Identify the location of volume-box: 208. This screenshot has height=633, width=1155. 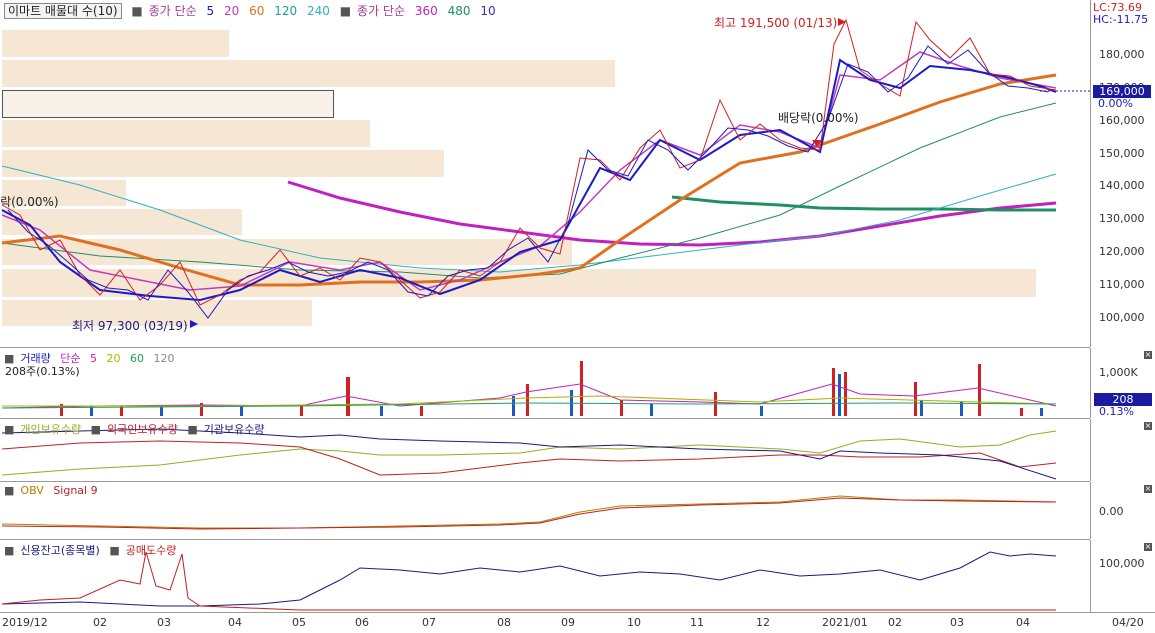
(1123, 399).